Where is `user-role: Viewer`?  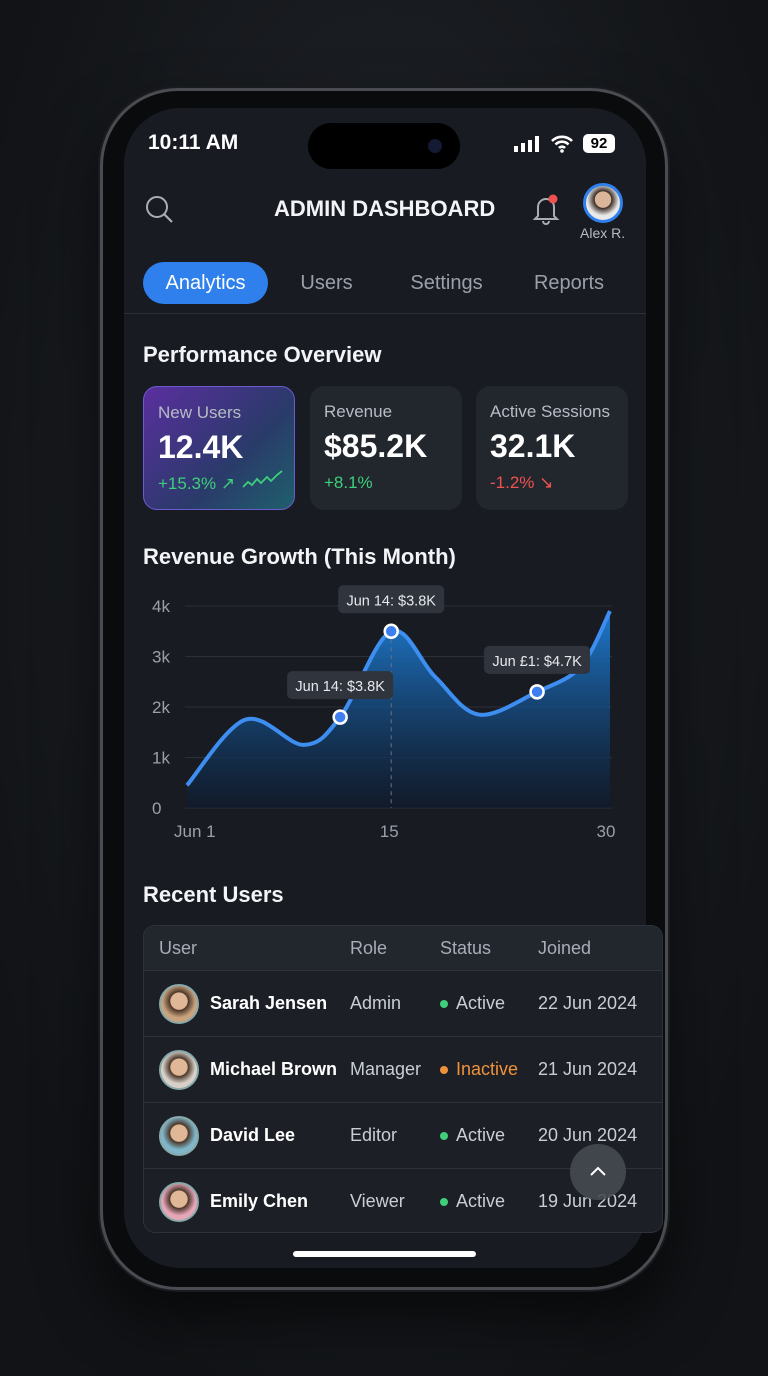
user-role: Viewer is located at coordinates (377, 1201).